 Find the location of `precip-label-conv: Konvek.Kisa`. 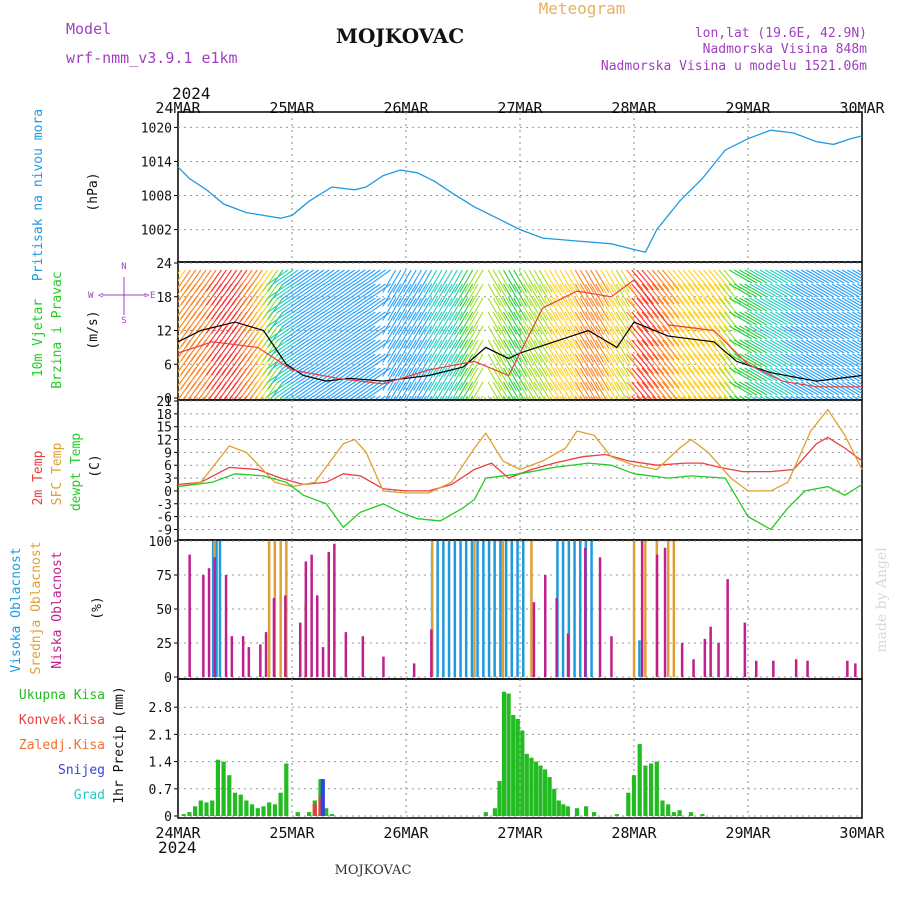

precip-label-conv: Konvek.Kisa is located at coordinates (62, 720).